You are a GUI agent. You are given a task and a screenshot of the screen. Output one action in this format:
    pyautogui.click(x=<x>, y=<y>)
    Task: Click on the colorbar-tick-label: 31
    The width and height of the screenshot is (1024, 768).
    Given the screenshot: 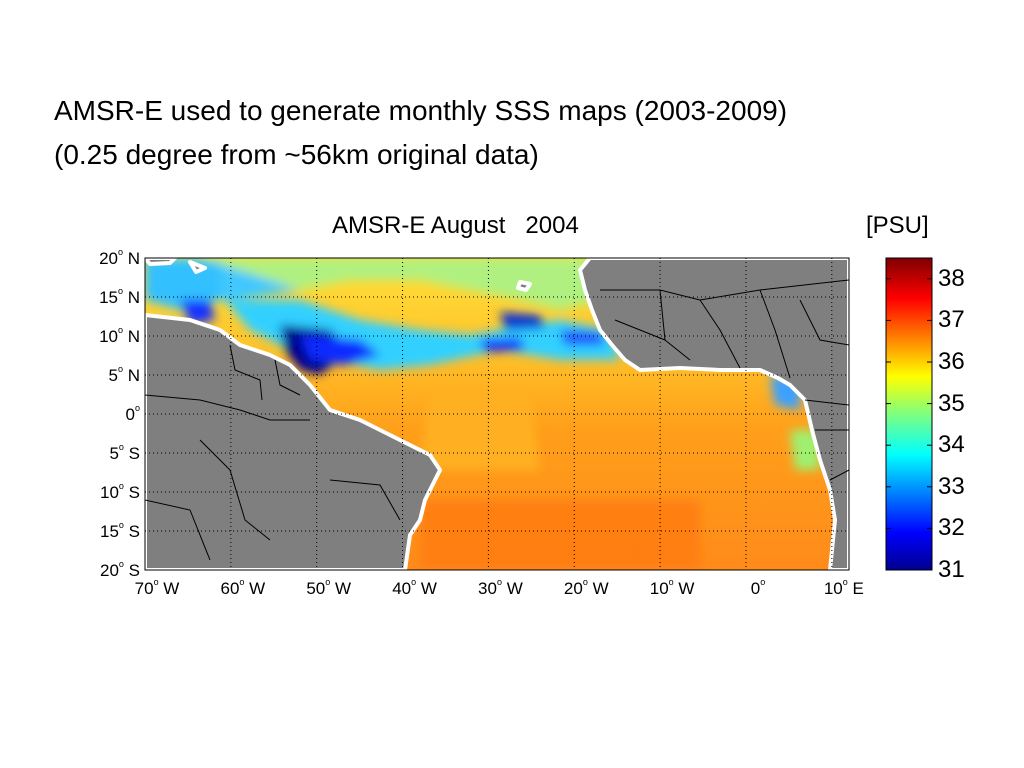 What is the action you would take?
    pyautogui.click(x=951, y=569)
    